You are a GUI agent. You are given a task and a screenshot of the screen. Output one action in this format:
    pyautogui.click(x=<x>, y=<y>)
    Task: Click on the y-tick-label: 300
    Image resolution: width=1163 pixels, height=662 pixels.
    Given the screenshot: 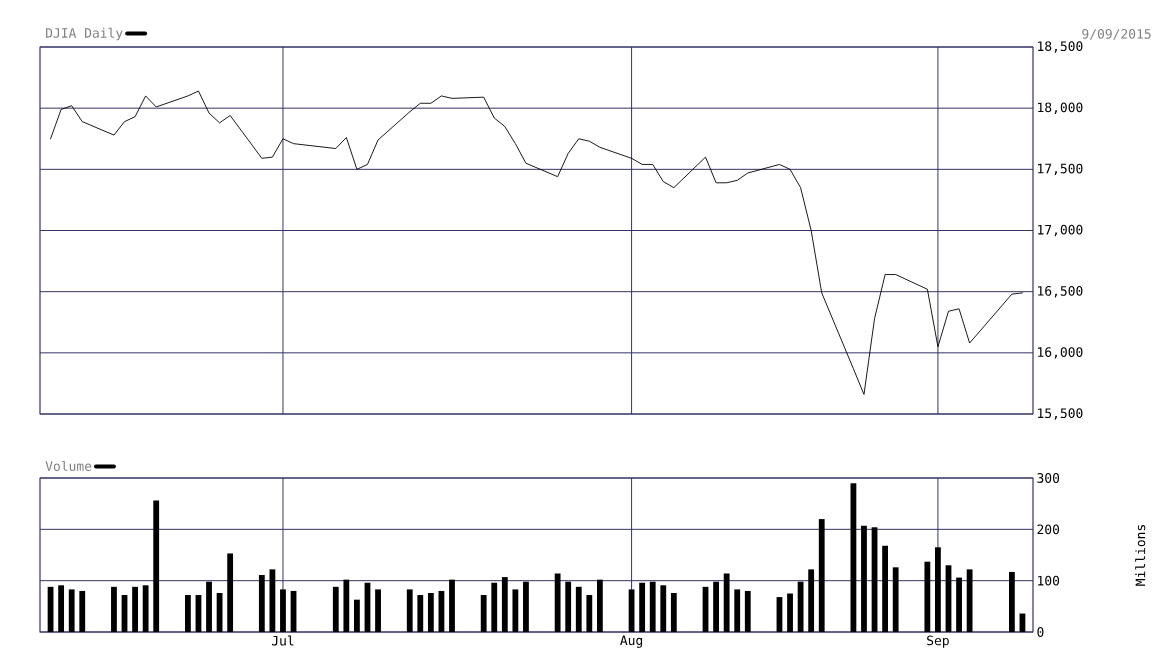 What is the action you would take?
    pyautogui.click(x=1048, y=478)
    